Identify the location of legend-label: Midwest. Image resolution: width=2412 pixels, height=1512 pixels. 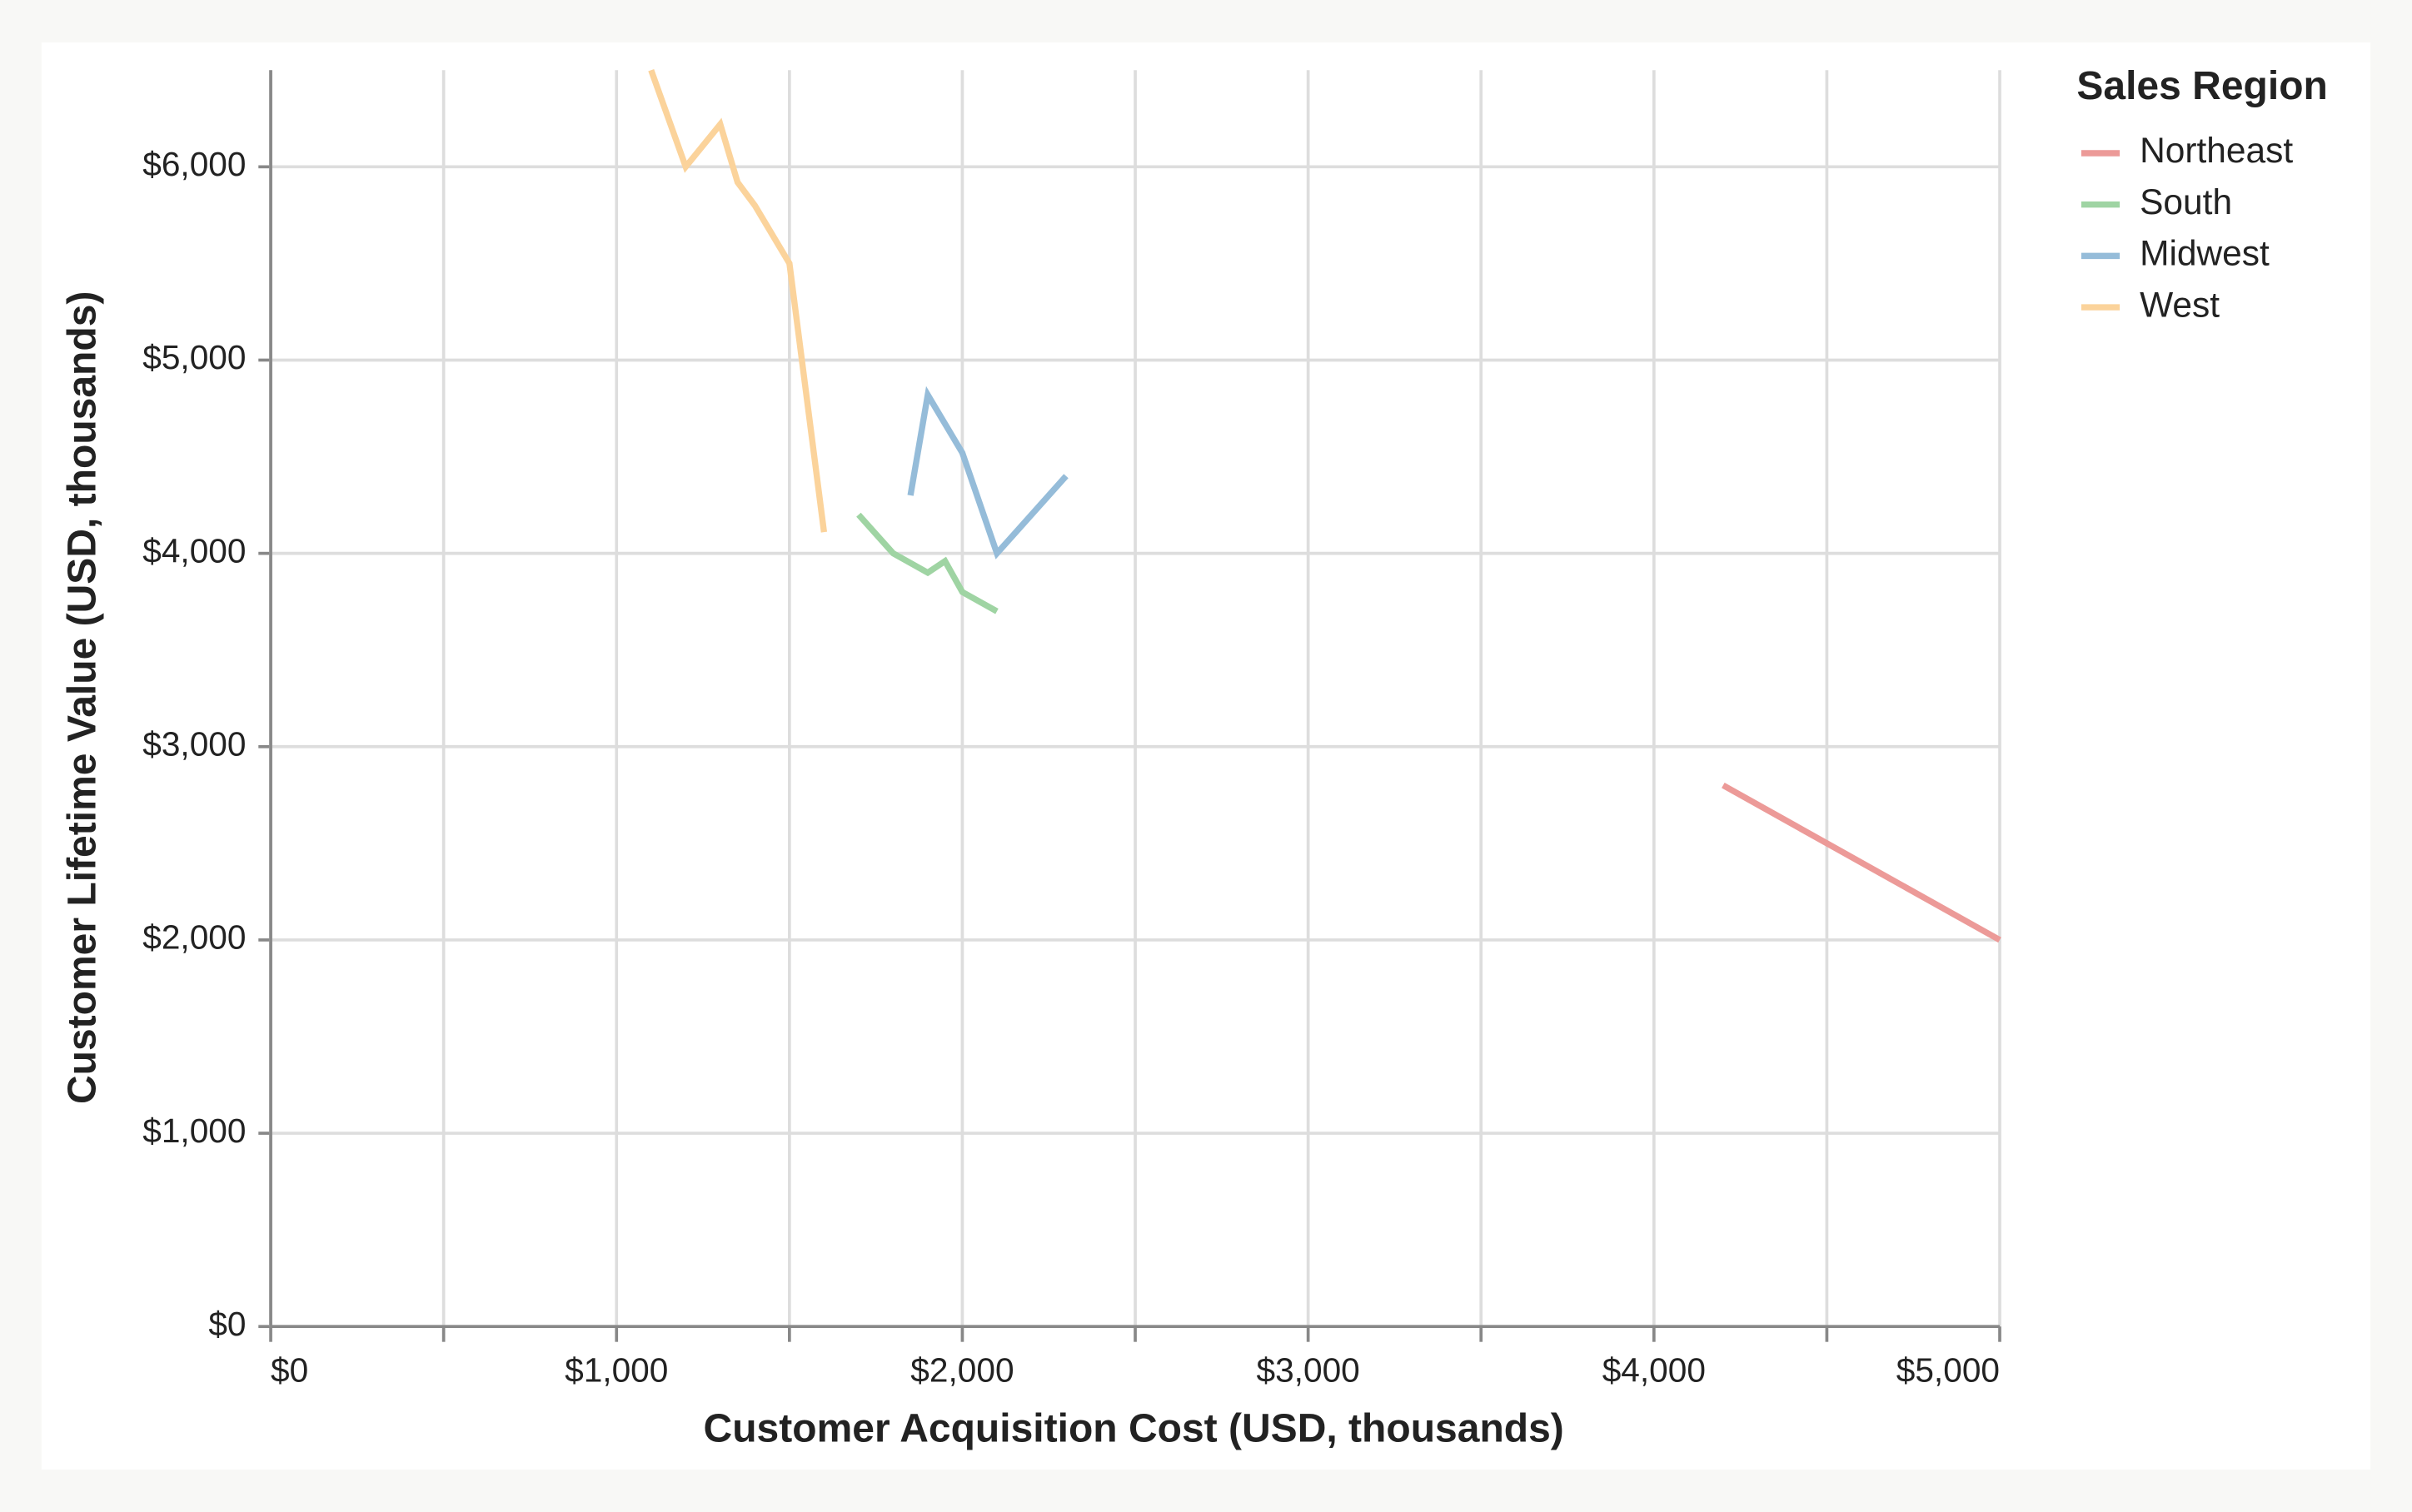
(2205, 254).